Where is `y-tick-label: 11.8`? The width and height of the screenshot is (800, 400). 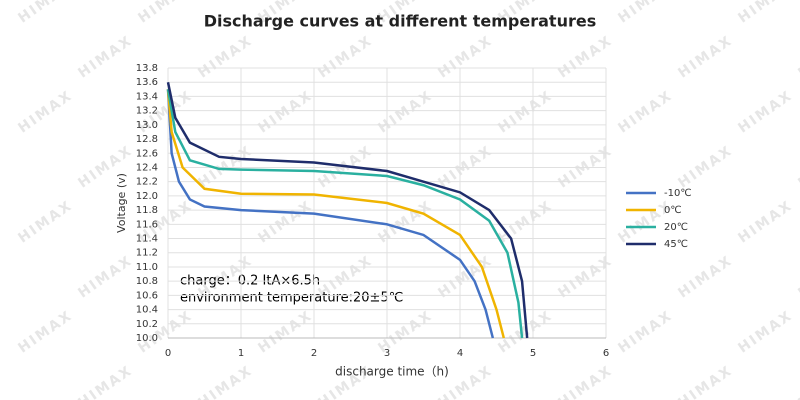 y-tick-label: 11.8 is located at coordinates (147, 210).